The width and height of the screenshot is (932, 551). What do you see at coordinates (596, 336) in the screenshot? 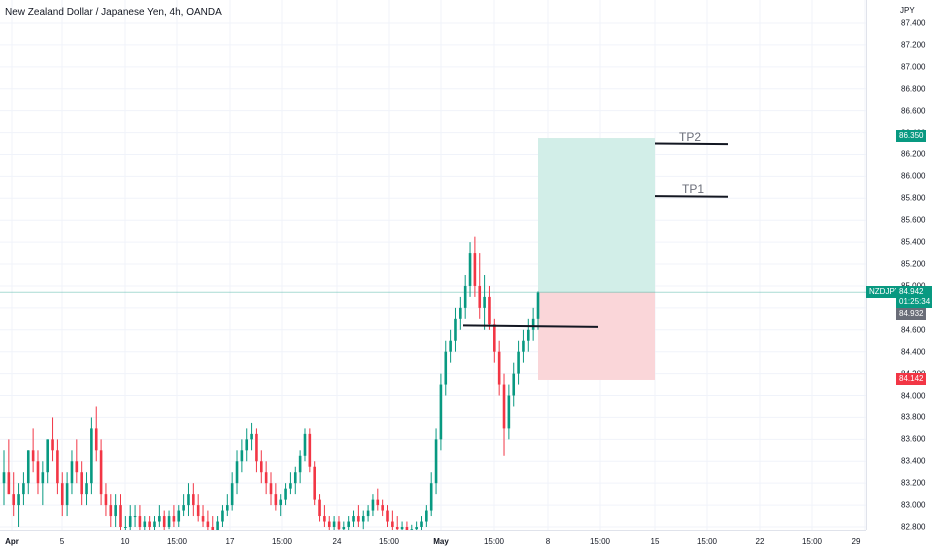
I see `loss-zone` at bounding box center [596, 336].